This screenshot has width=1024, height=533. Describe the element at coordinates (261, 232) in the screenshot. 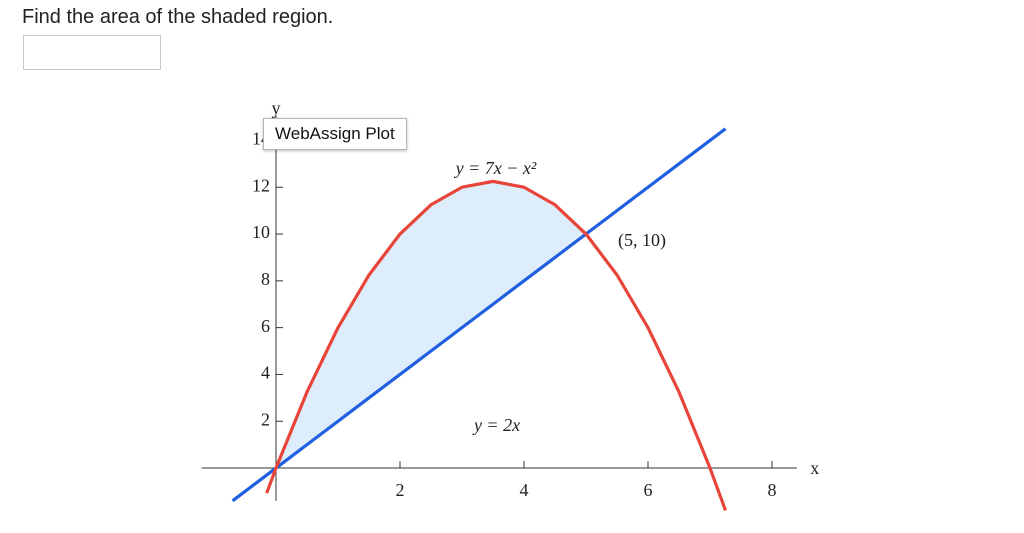

I see `y-tick-label: 10` at that location.